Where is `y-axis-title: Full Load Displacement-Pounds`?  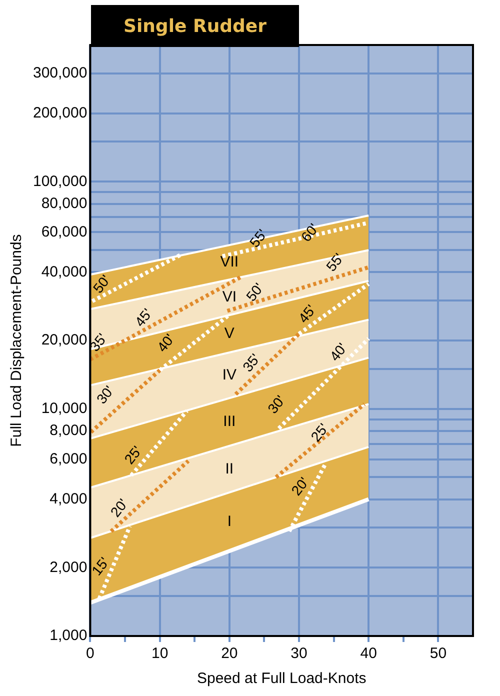
y-axis-title: Full Load Displacement-Pounds is located at coordinates (17, 340).